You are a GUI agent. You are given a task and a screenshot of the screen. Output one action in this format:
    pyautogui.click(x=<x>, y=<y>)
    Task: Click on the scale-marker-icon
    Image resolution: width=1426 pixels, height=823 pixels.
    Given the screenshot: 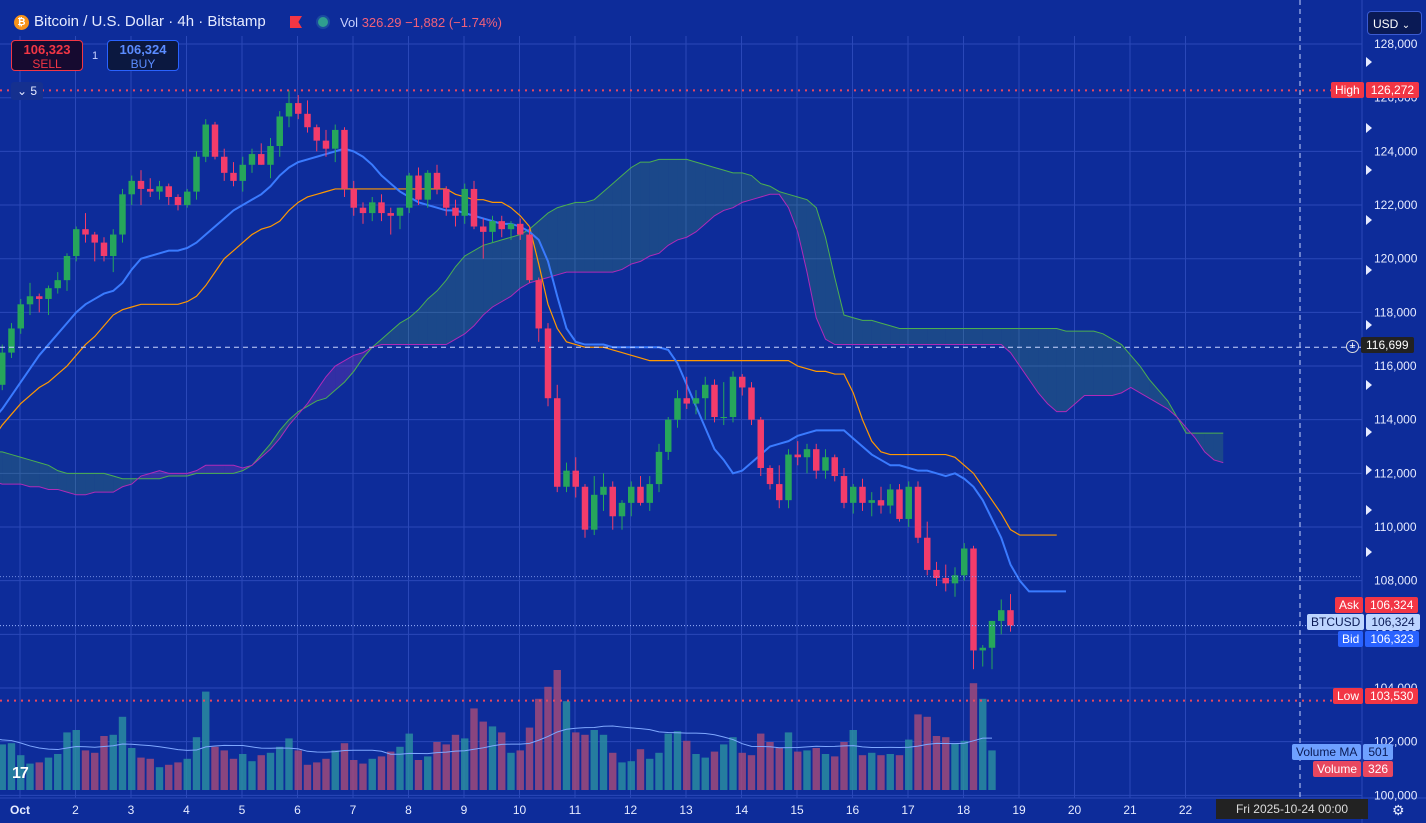 What is the action you would take?
    pyautogui.click(x=1369, y=552)
    